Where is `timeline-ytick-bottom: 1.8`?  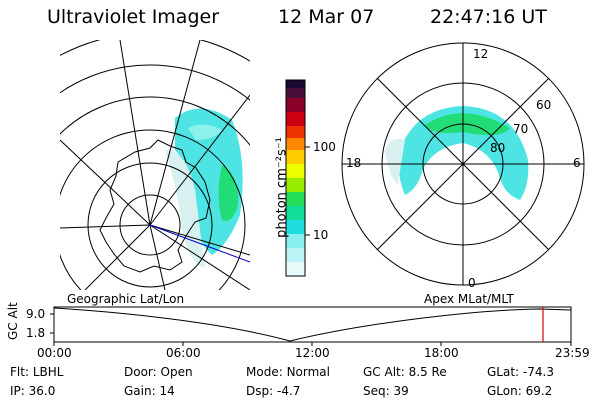
timeline-ytick-bottom: 1.8 is located at coordinates (36, 333).